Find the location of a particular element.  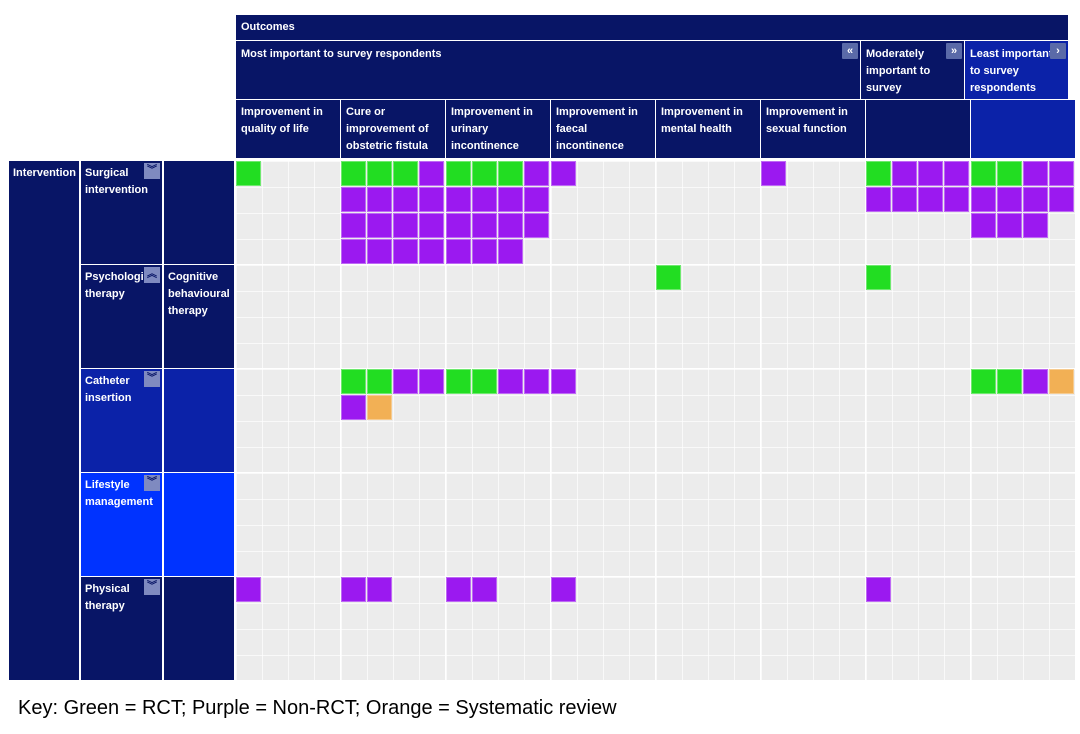

row-header-0: Surgical intervention ︾ is located at coordinates (121, 212).